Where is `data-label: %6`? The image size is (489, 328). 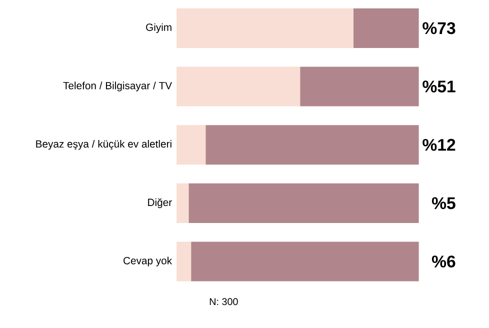
data-label: %6 is located at coordinates (444, 261).